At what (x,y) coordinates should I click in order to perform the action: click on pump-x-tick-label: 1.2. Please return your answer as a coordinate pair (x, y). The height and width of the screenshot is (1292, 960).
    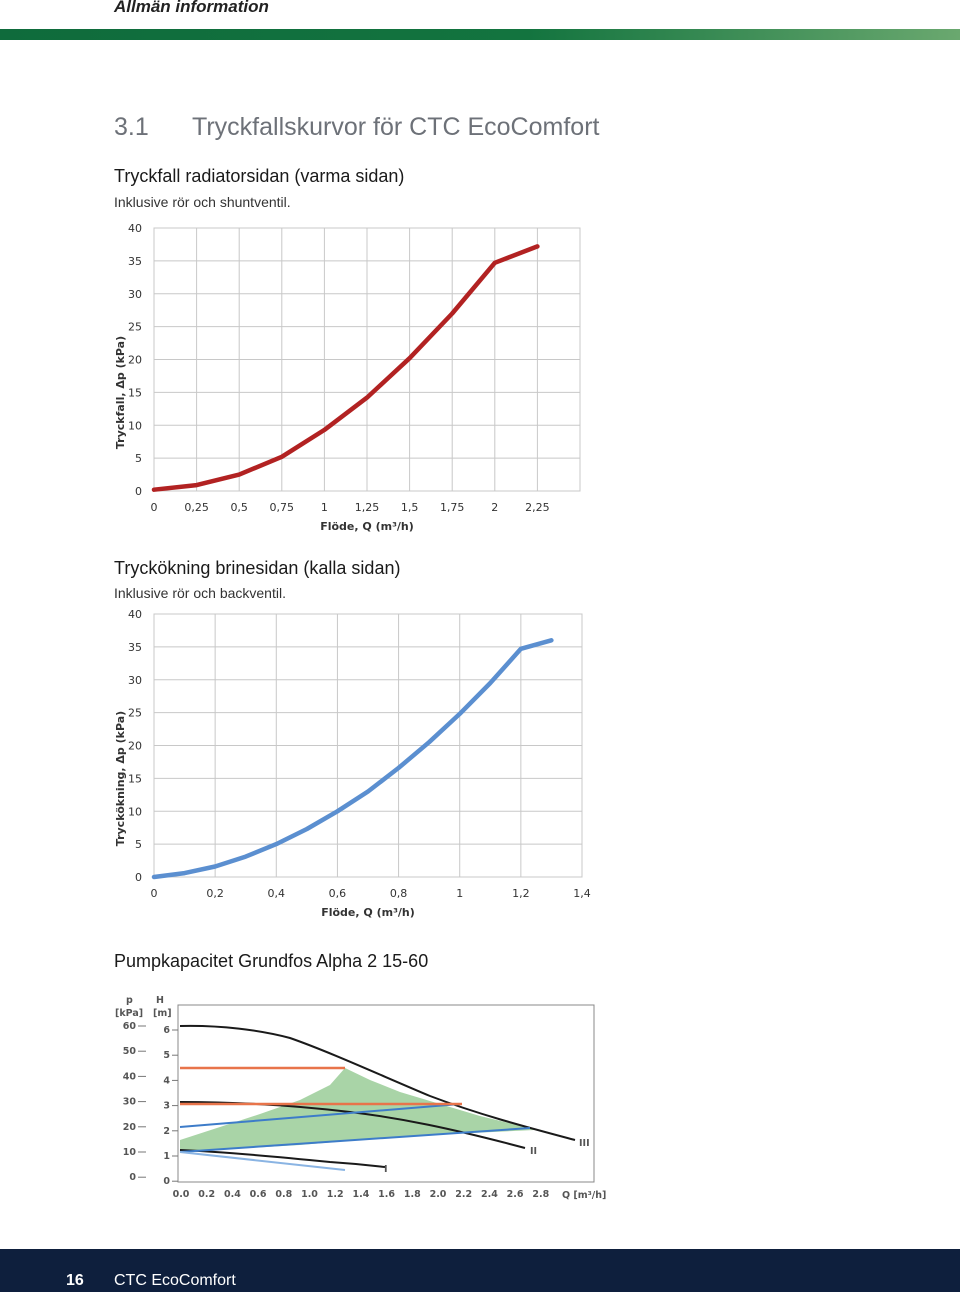
    Looking at the image, I should click on (335, 1194).